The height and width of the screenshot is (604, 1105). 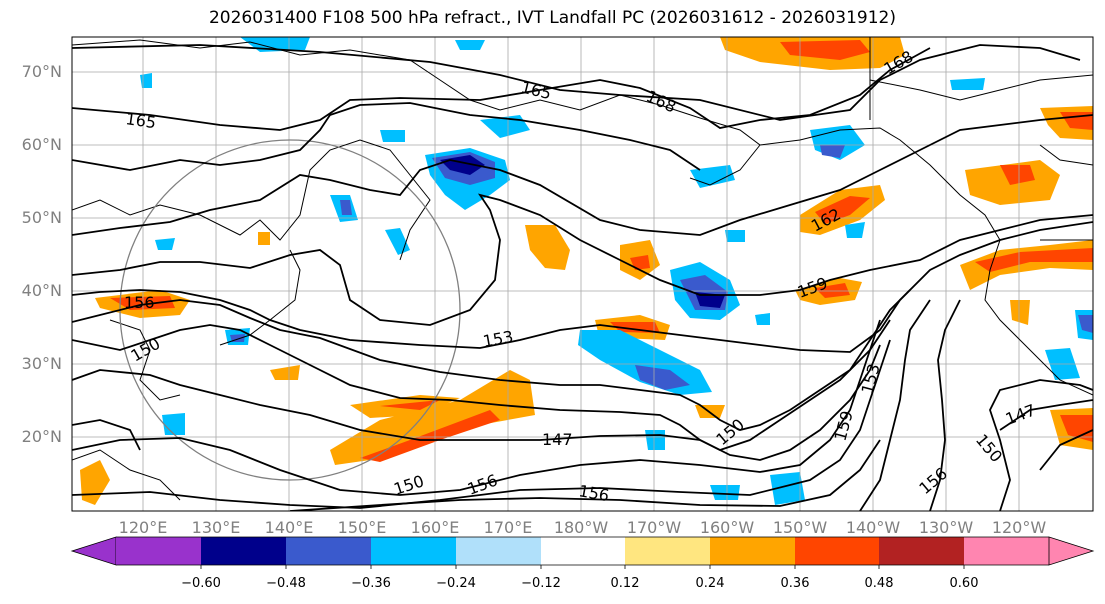 I want to click on colorbar-min-extension, so click(x=93, y=551).